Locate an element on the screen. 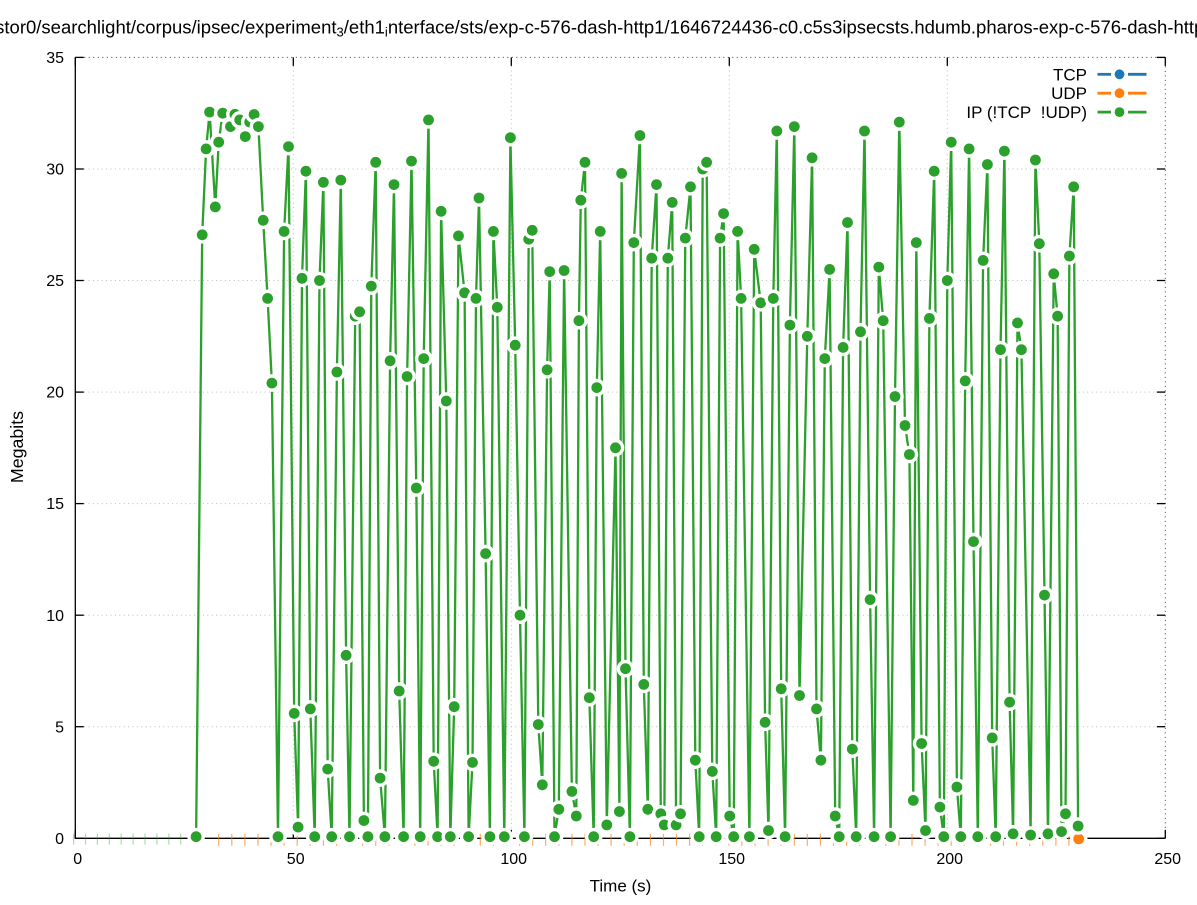  svg-text: 100 is located at coordinates (513, 859).